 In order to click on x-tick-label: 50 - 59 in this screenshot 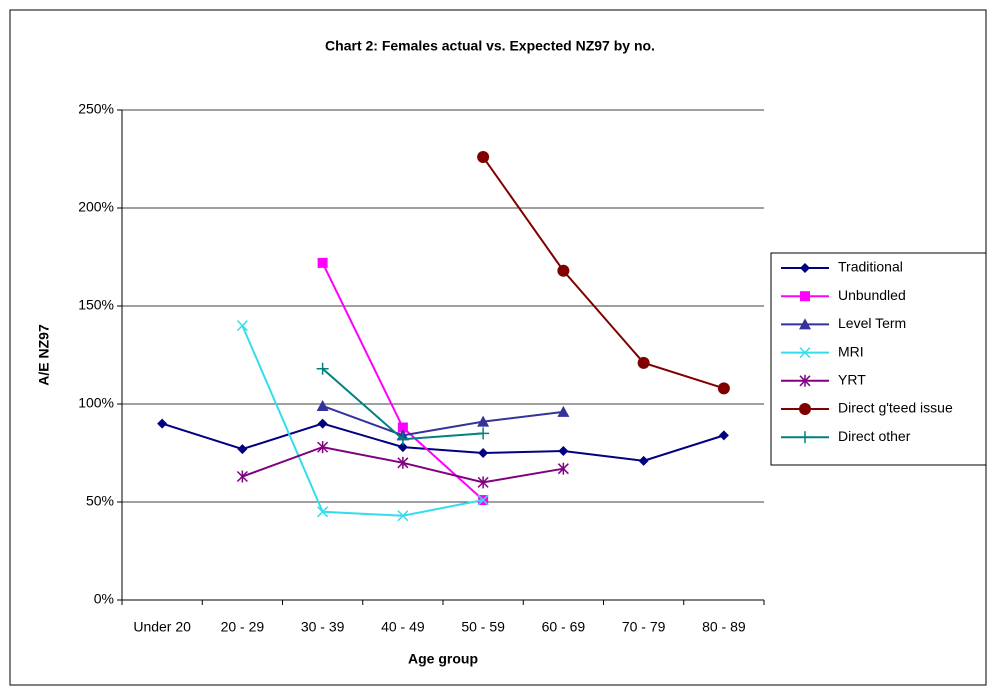, I will do `click(483, 627)`.